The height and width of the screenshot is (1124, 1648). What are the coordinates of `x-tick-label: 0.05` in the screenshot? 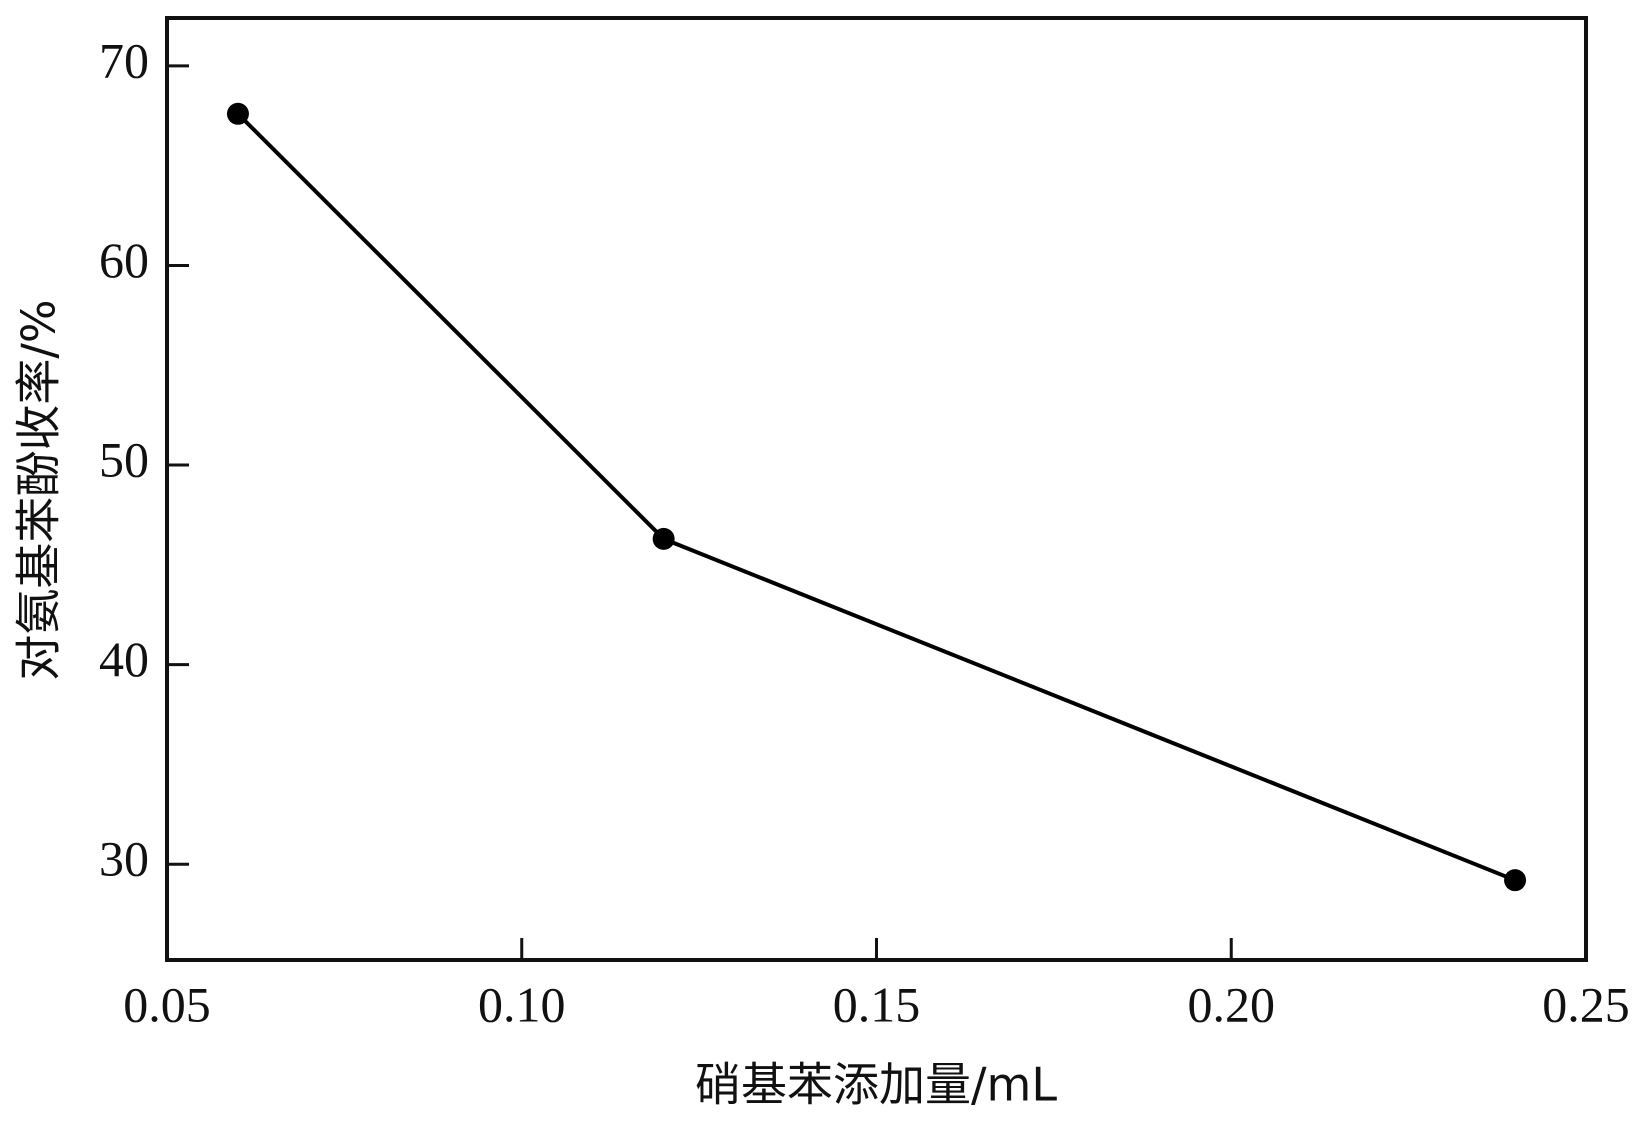 It's located at (167, 1004).